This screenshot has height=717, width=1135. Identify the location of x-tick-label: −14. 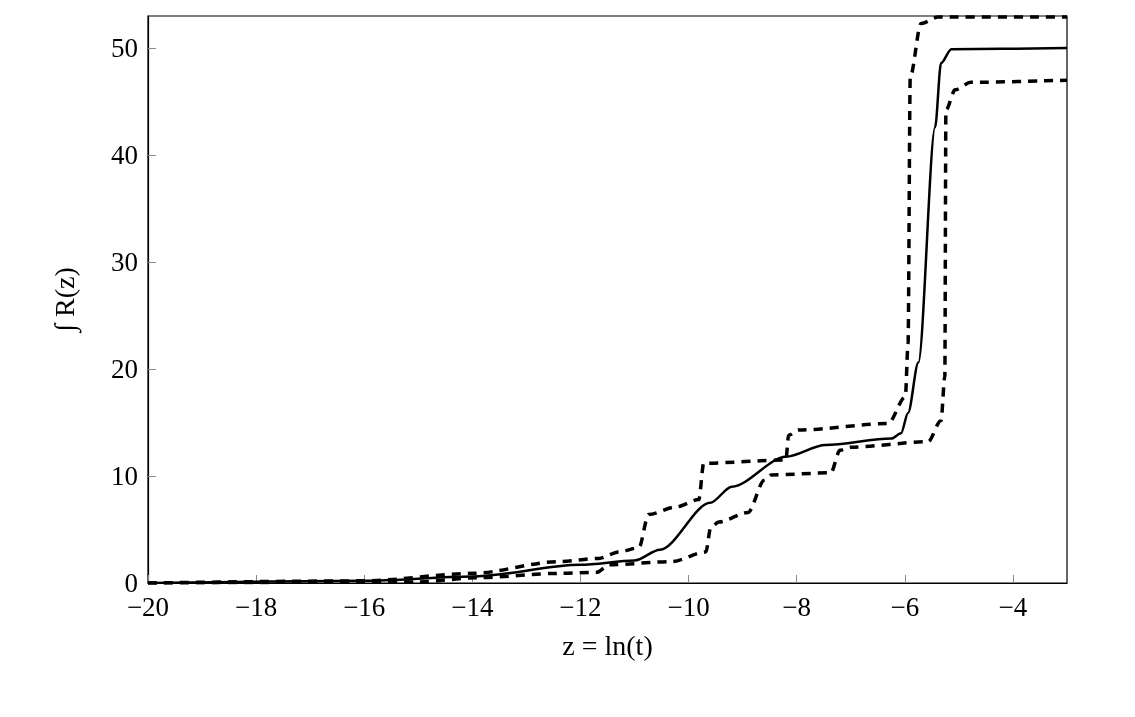
(472, 606).